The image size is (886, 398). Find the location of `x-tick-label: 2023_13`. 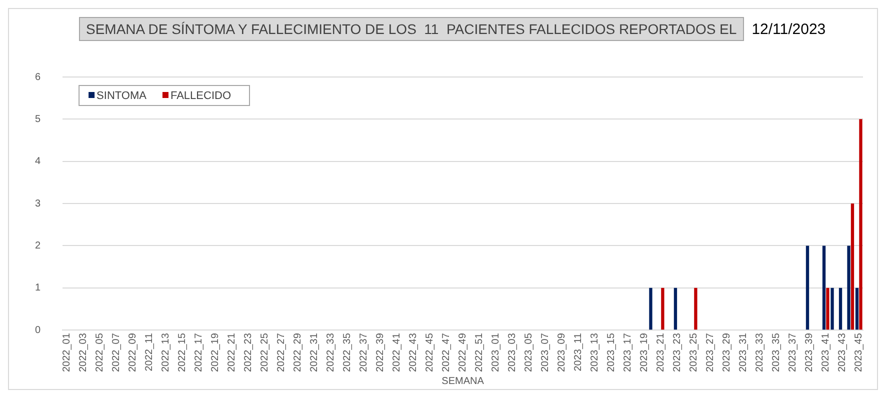

x-tick-label: 2023_13 is located at coordinates (595, 352).